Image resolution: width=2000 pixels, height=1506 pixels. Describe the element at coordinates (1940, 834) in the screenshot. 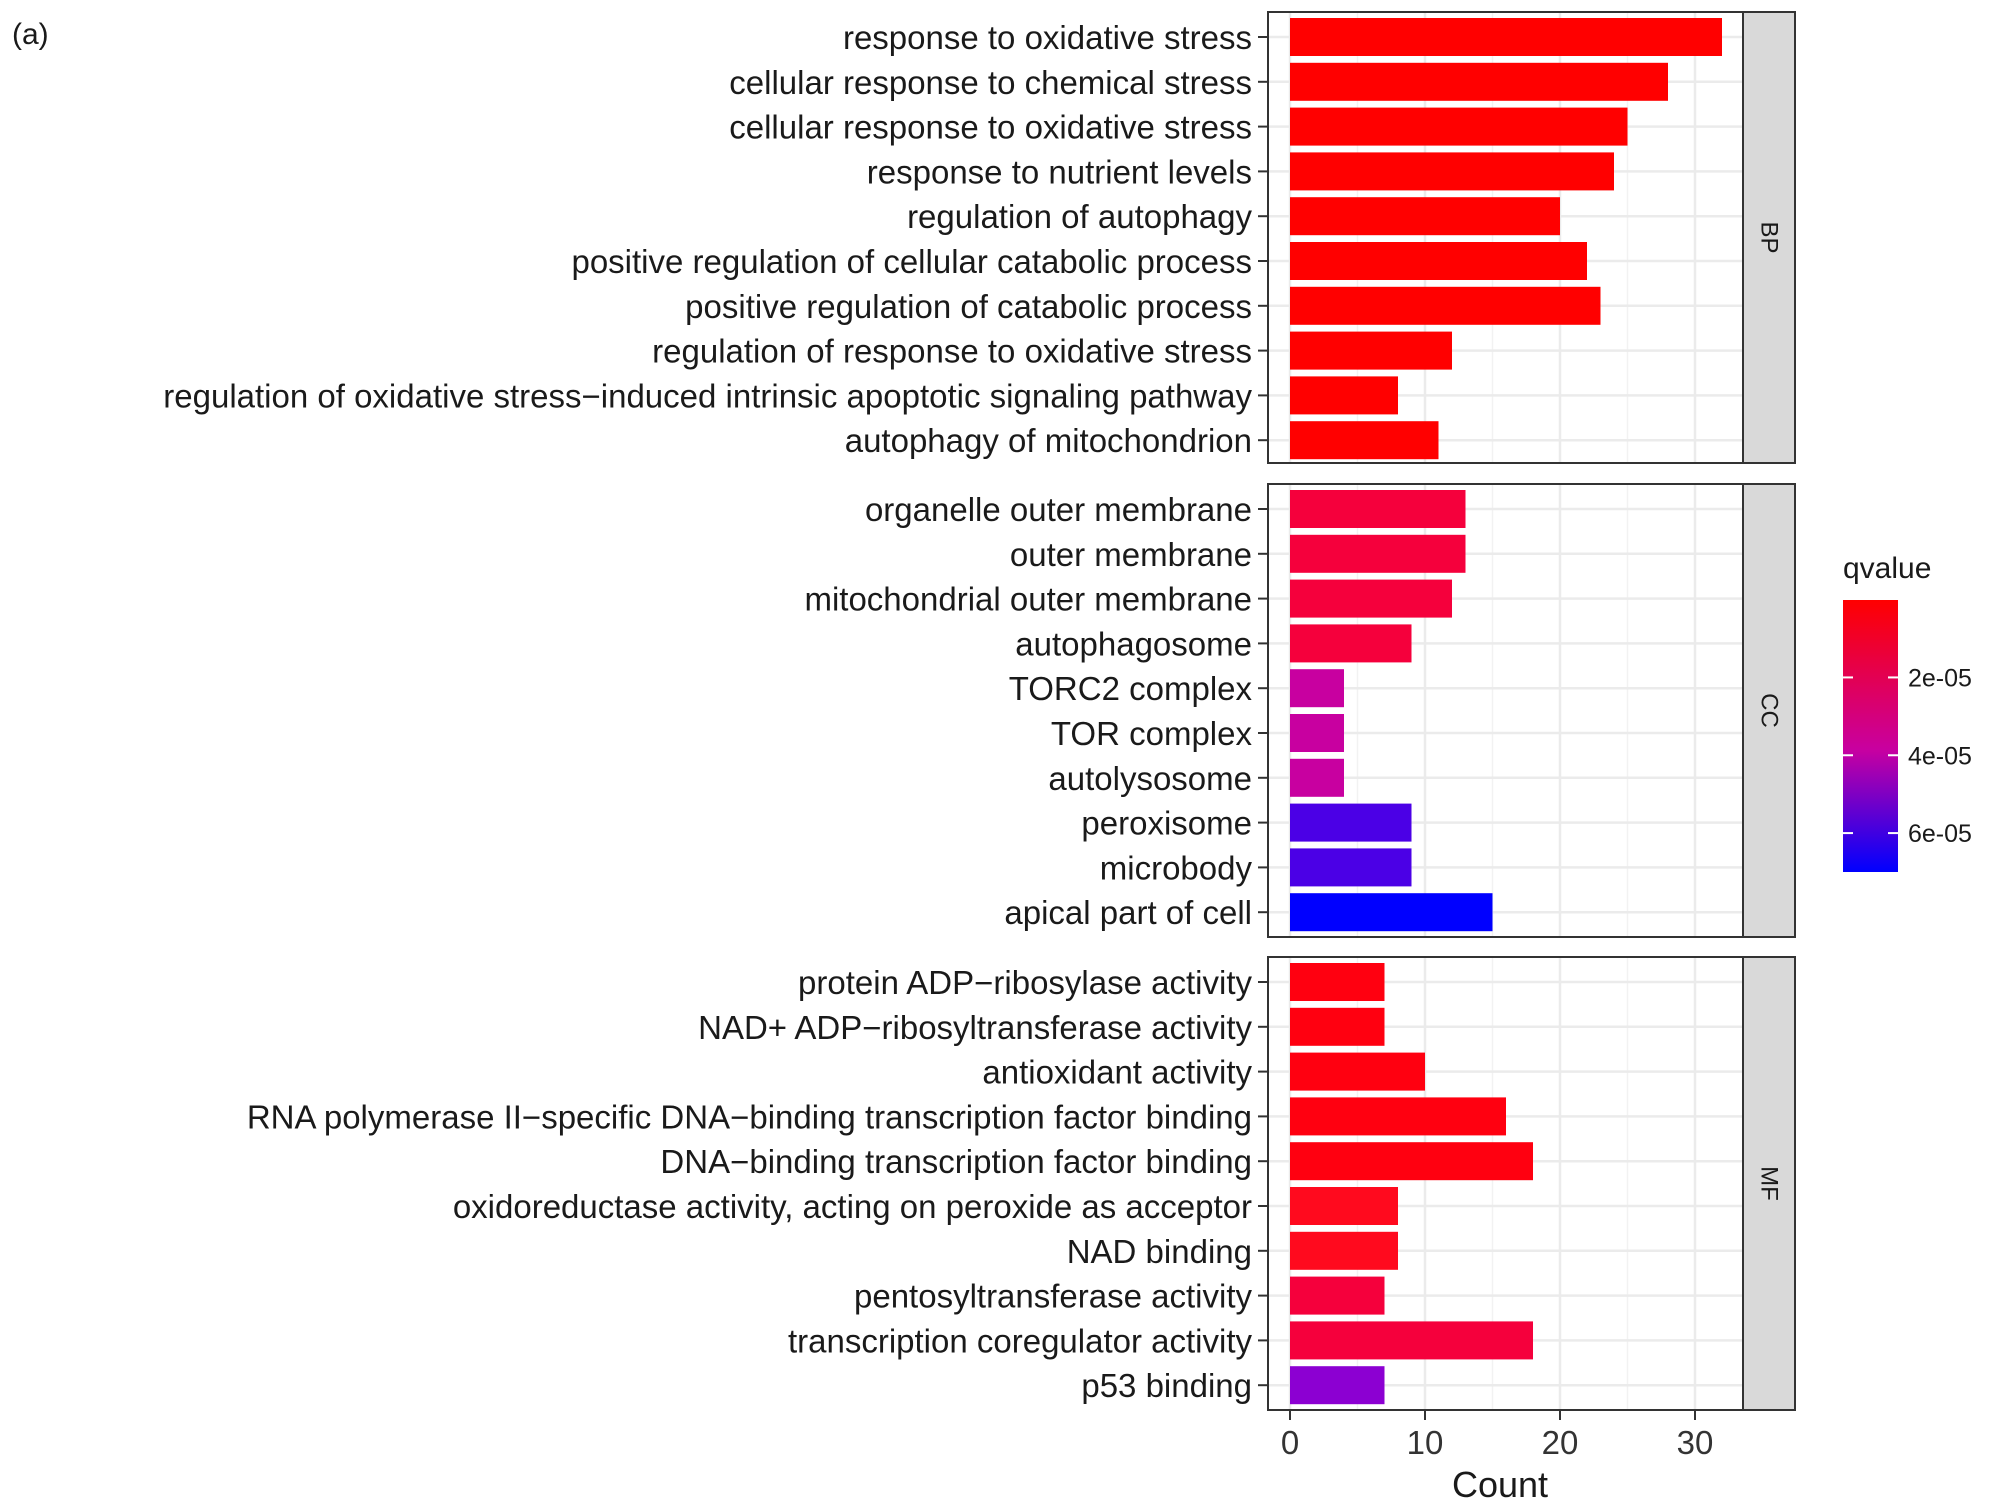

I see `legend-tick-label: 6e-05` at that location.